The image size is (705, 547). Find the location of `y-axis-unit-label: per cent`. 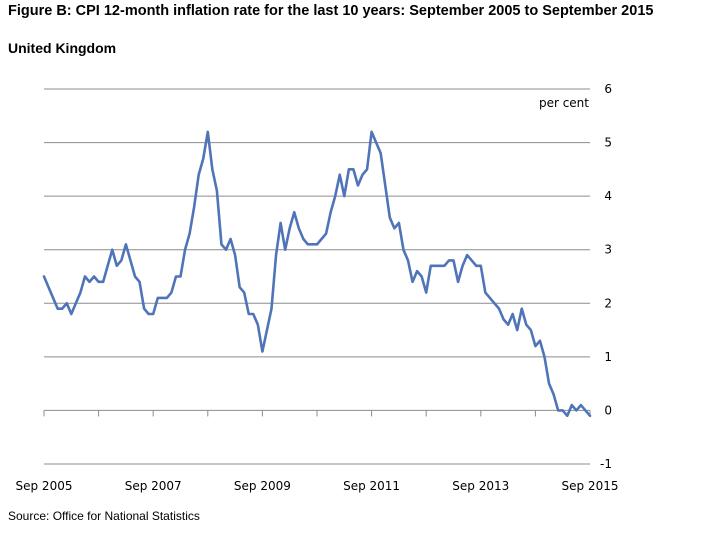

y-axis-unit-label: per cent is located at coordinates (564, 103).